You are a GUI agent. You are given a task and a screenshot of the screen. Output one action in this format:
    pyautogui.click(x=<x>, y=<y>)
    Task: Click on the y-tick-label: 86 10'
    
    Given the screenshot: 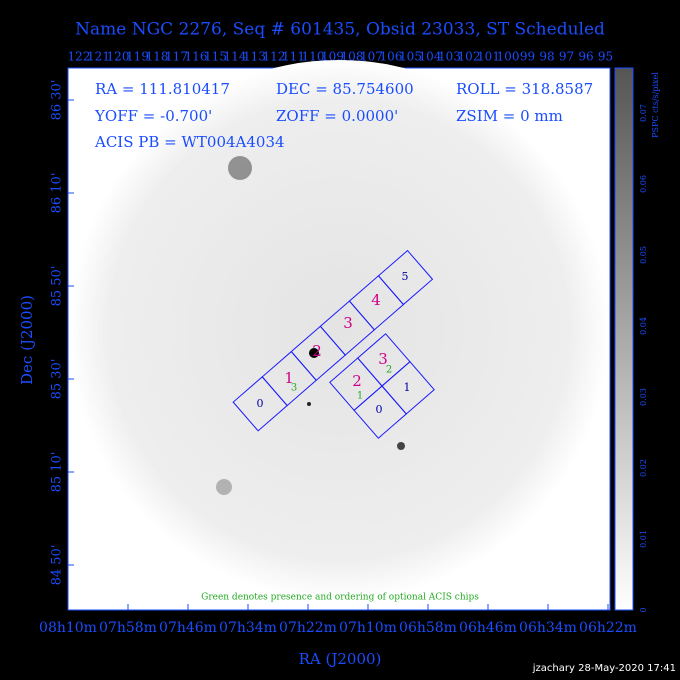 What is the action you would take?
    pyautogui.click(x=57, y=193)
    